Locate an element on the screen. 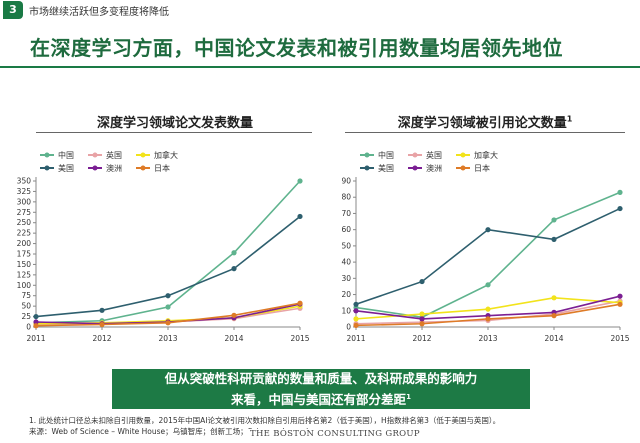  title-divider is located at coordinates (320, 67).